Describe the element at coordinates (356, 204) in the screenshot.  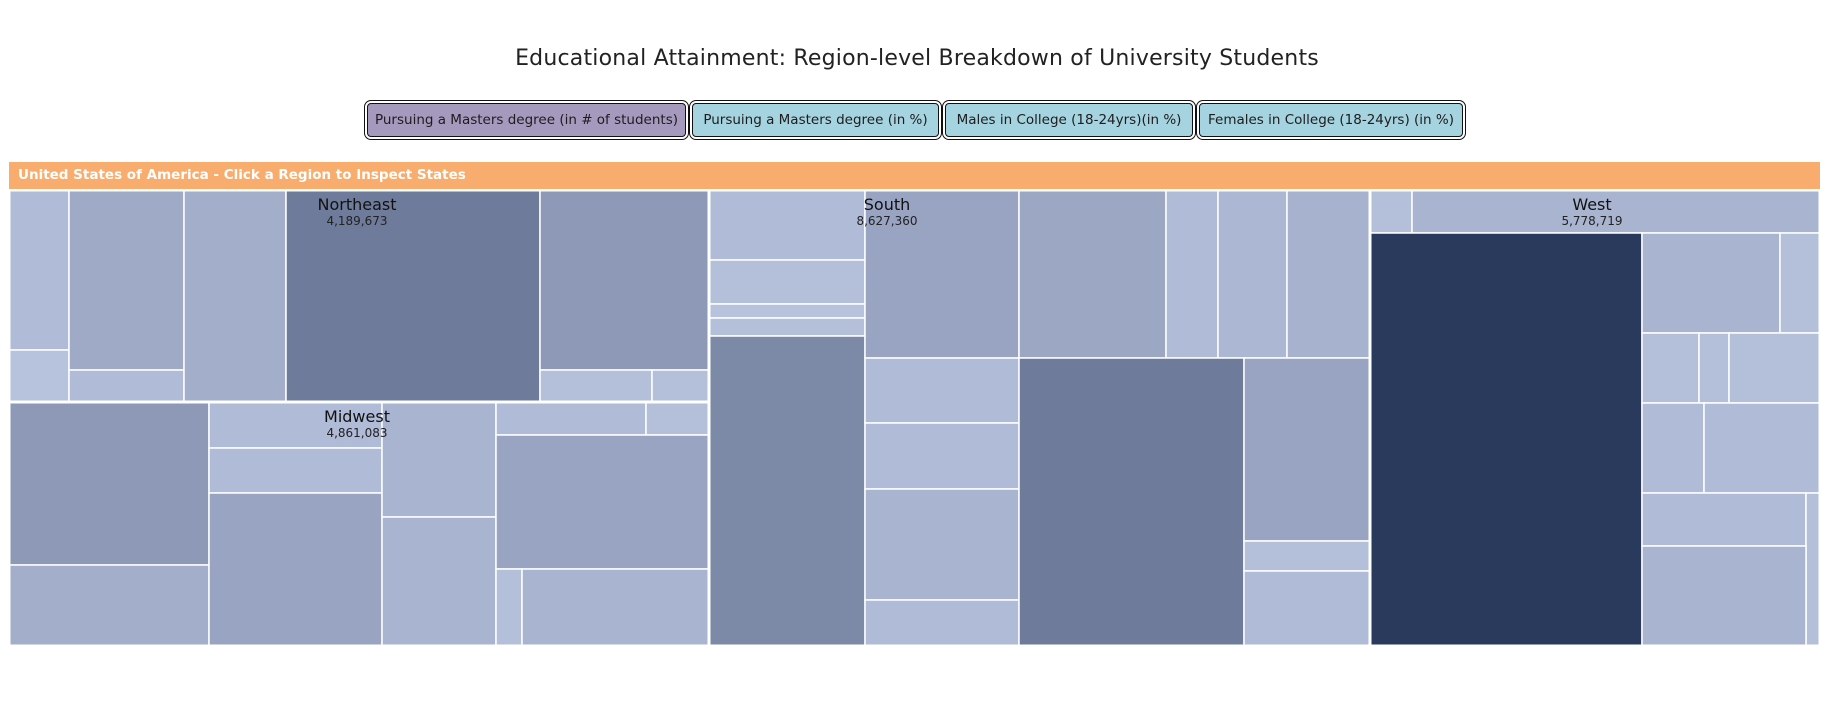
I see `region-label: Northeast` at that location.